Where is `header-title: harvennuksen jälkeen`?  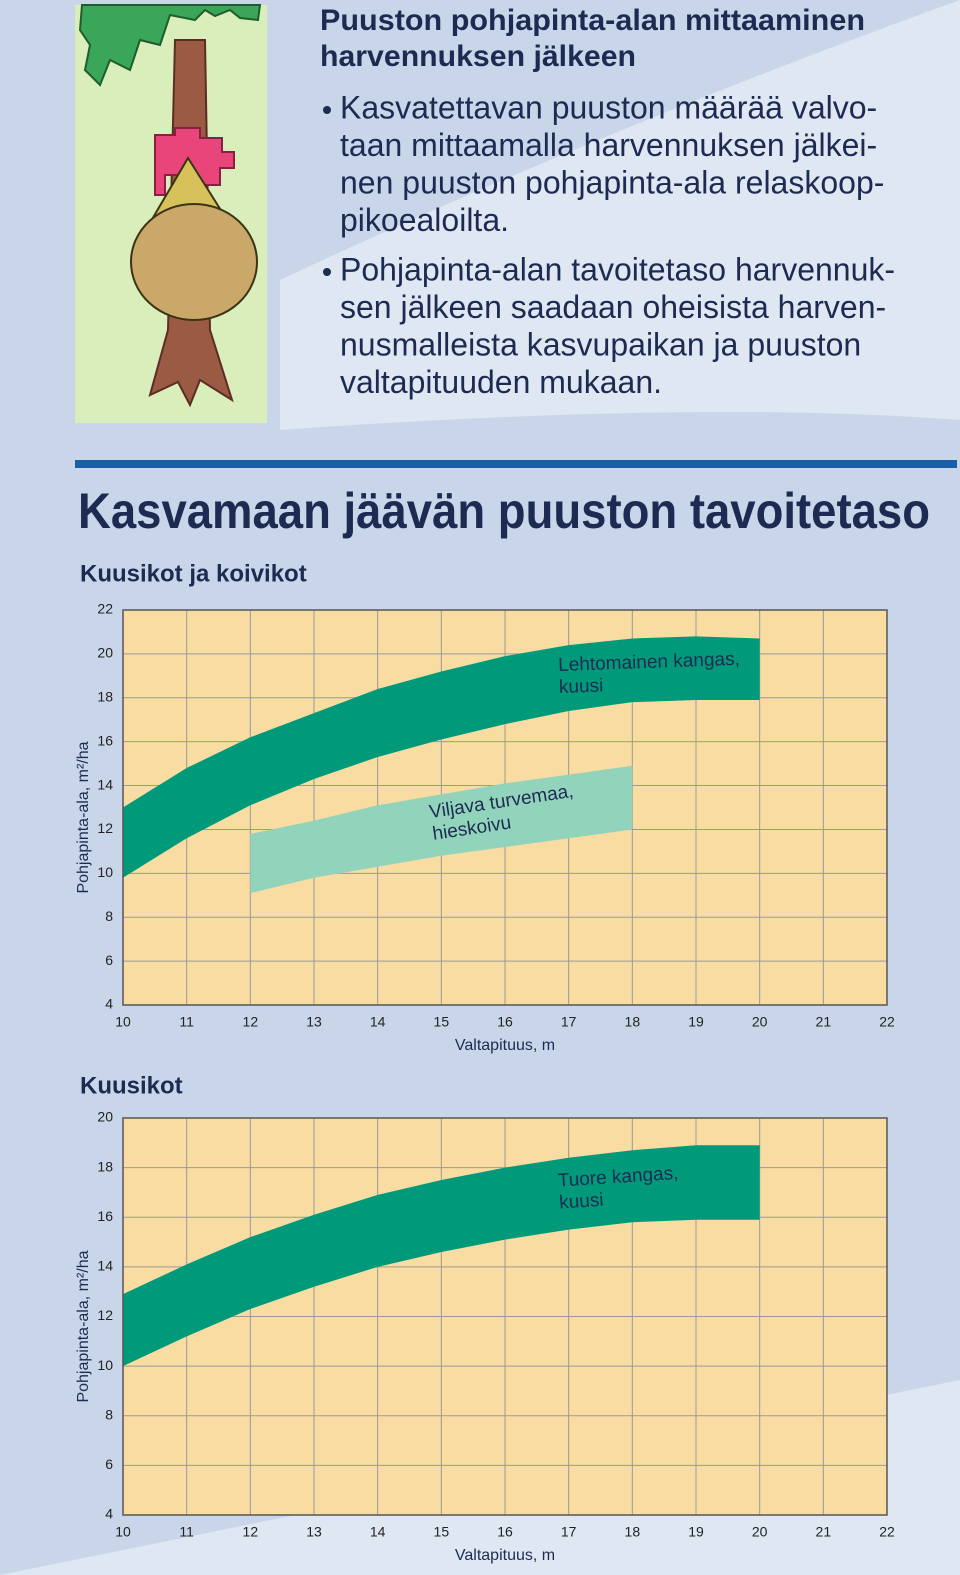
header-title: harvennuksen jälkeen is located at coordinates (478, 56).